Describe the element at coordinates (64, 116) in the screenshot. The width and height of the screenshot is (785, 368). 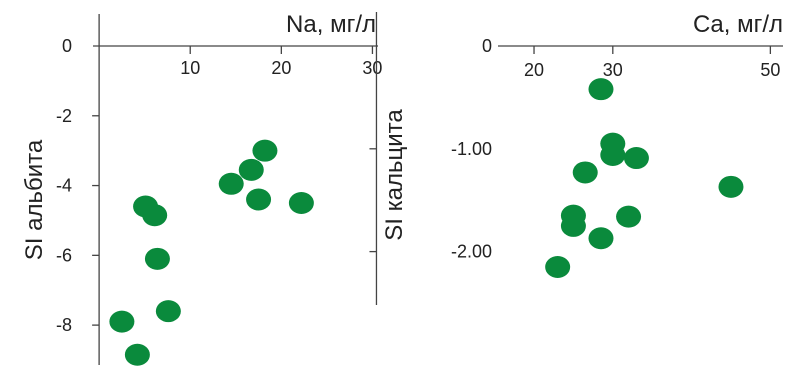
I see `y-tick-label: -2` at that location.